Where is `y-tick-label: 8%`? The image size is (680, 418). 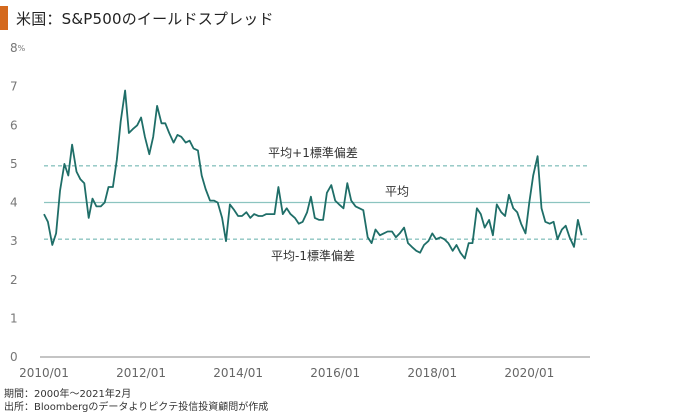
y-tick-label: 8% is located at coordinates (18, 48).